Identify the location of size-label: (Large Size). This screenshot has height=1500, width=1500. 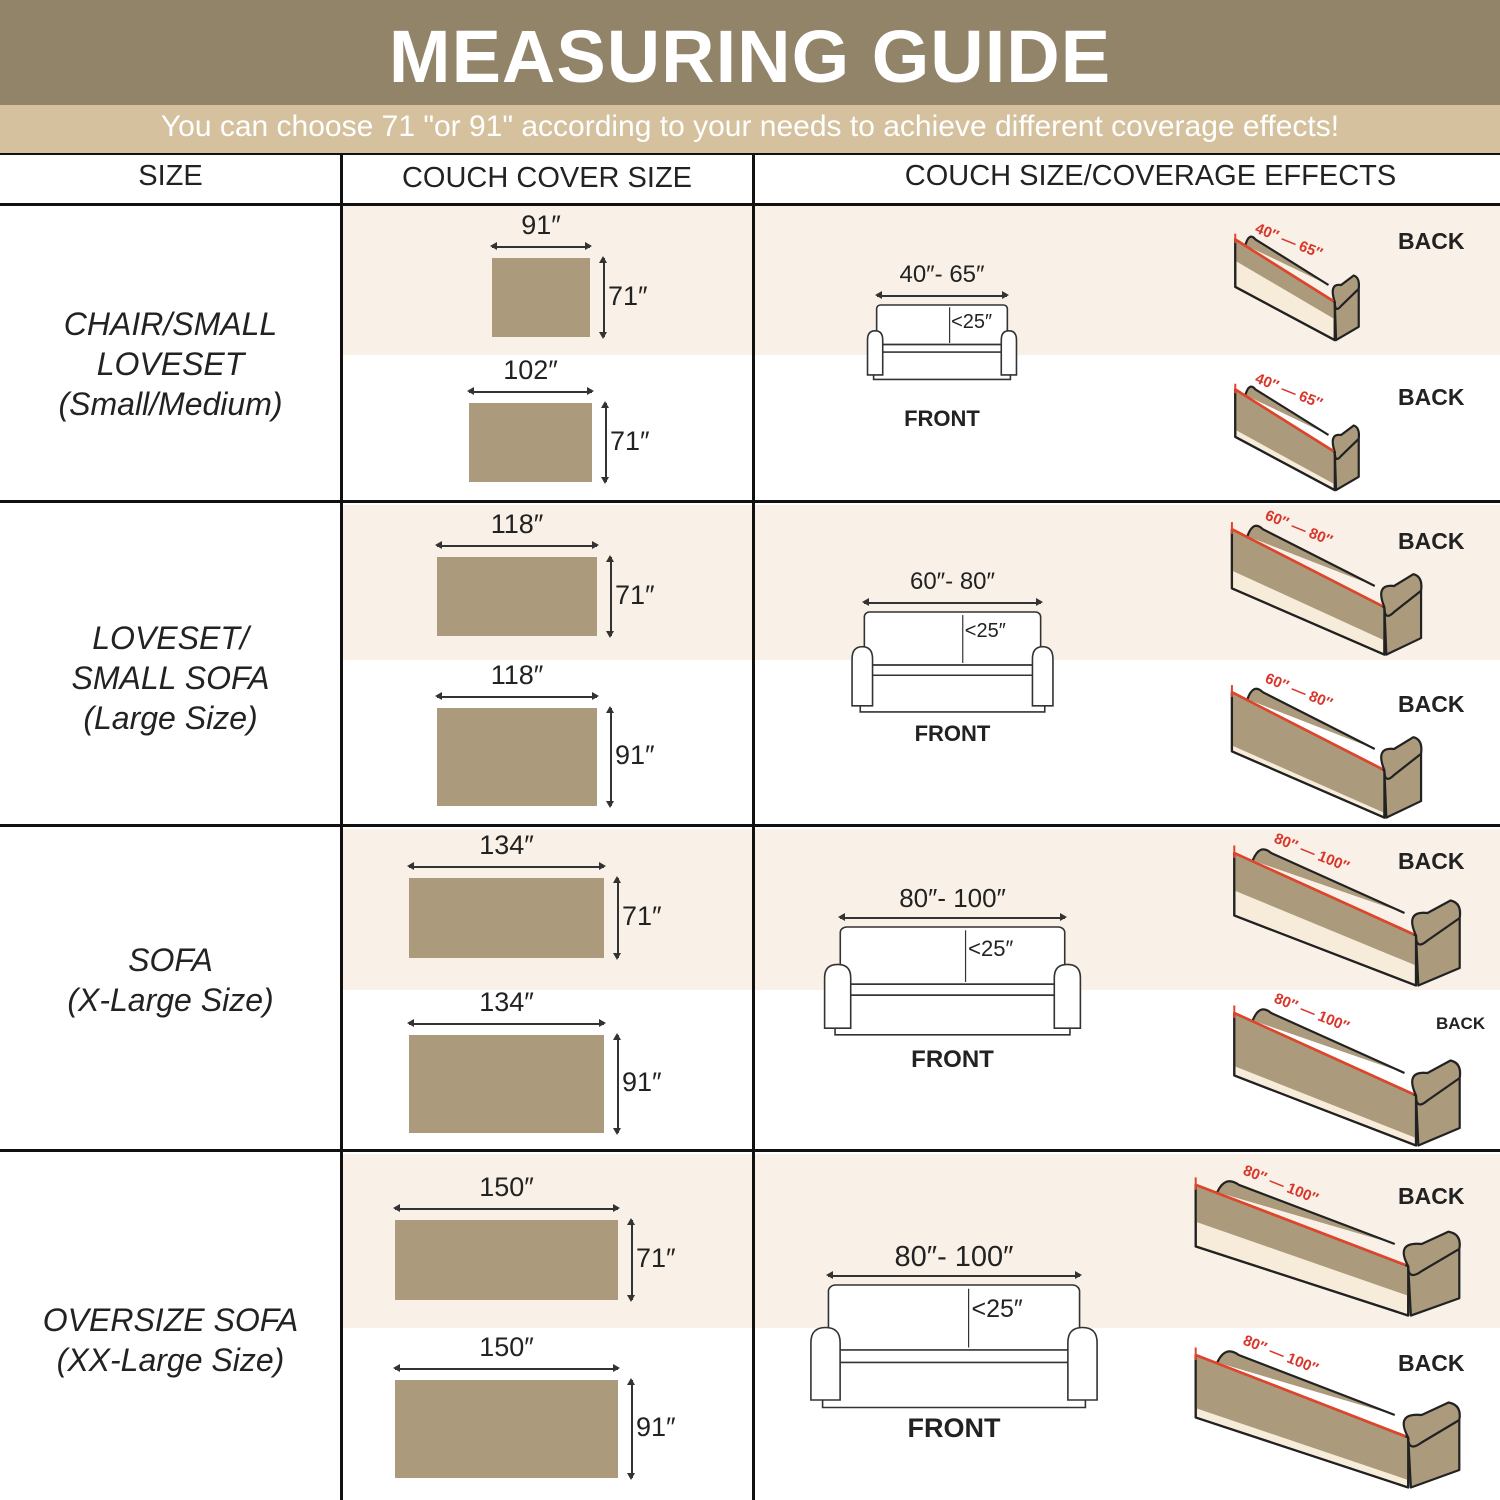
(170, 718).